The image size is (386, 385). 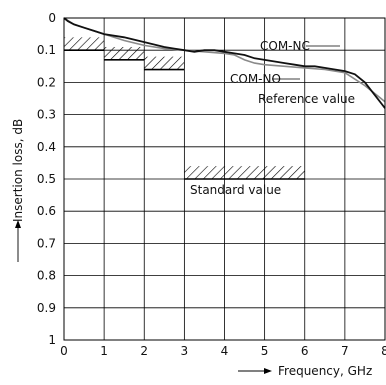 What do you see at coordinates (46, 276) in the screenshot?
I see `y-tick-label: 0.8` at bounding box center [46, 276].